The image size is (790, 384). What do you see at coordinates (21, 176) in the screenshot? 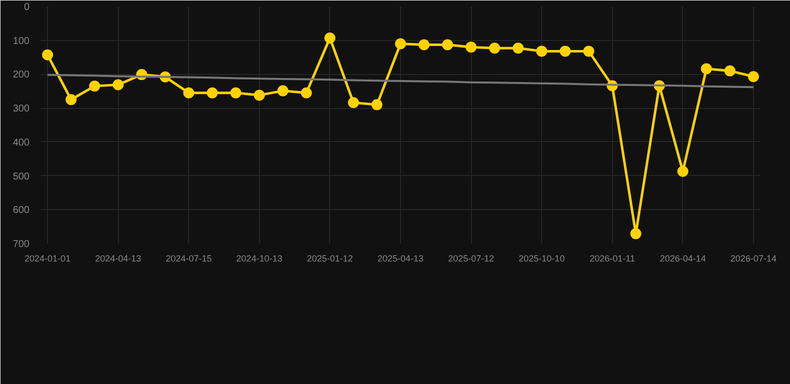
I see `y-tick-label: 500` at bounding box center [21, 176].